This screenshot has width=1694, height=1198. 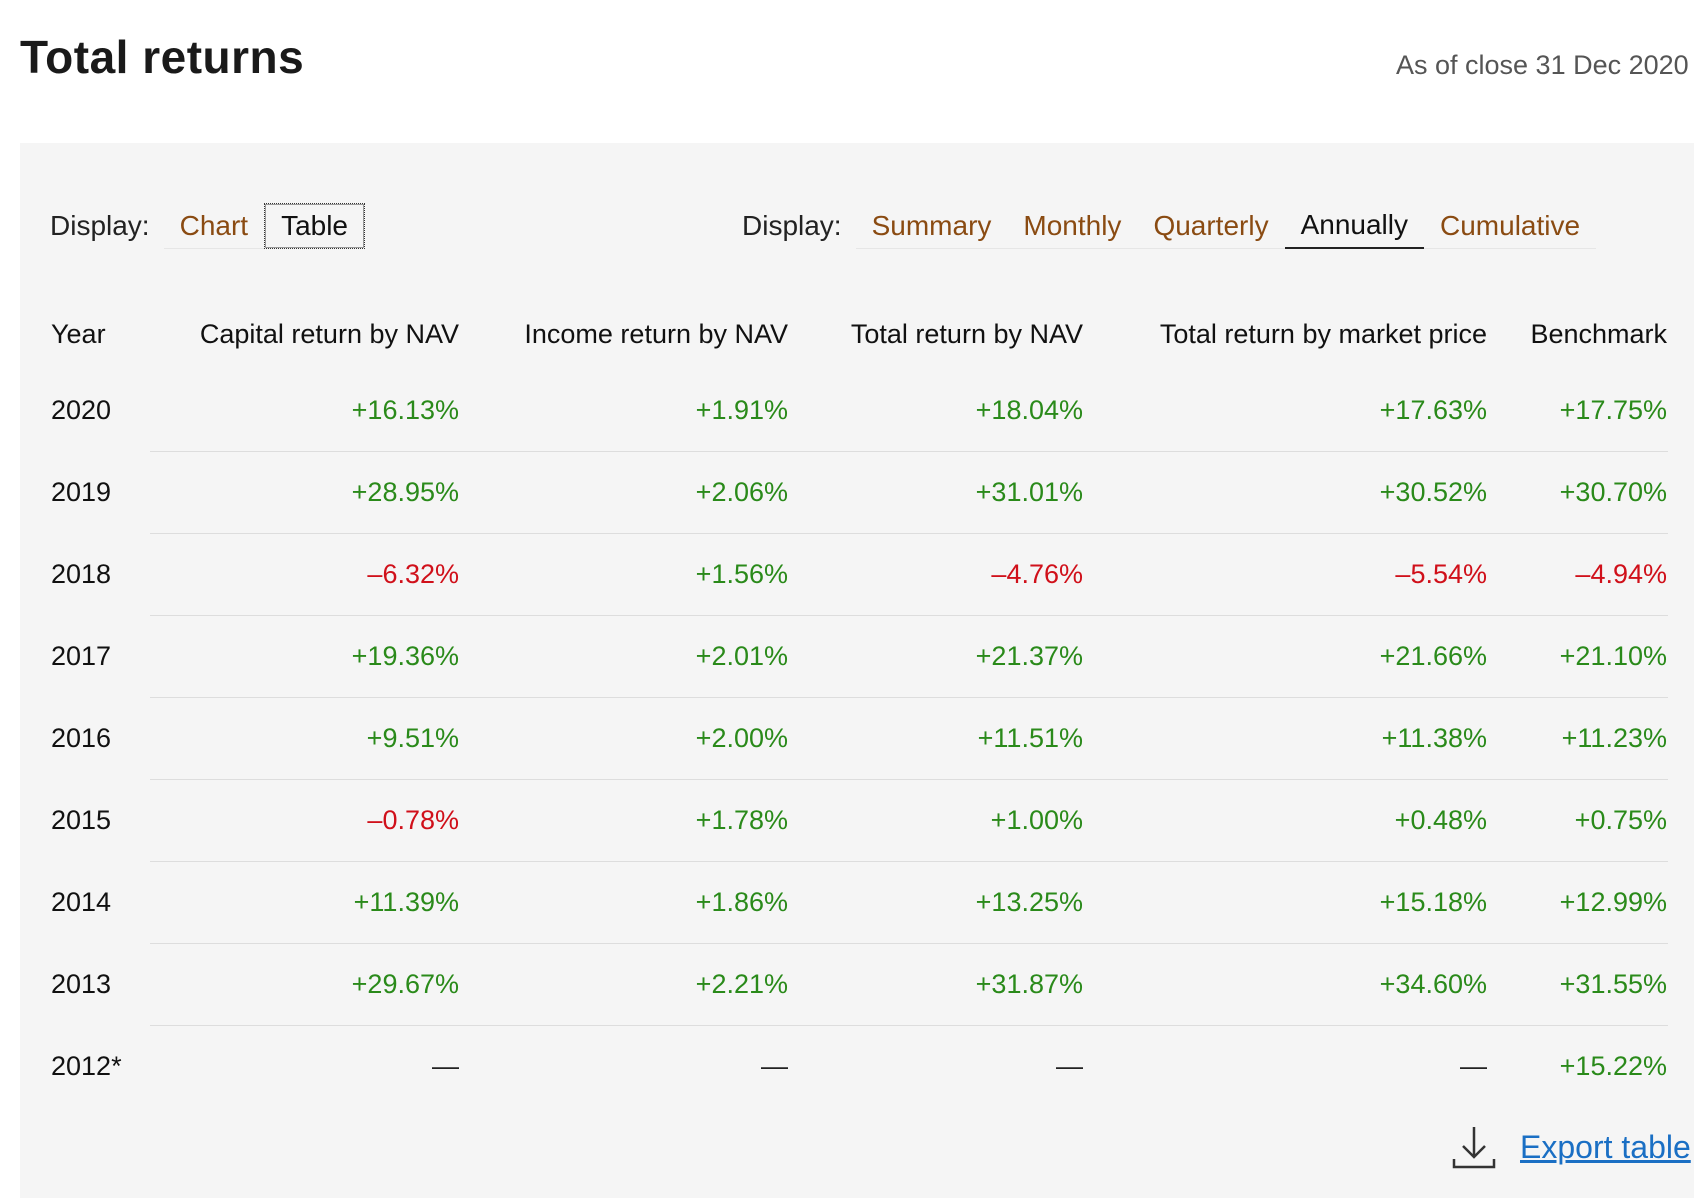 What do you see at coordinates (936, 984) in the screenshot?
I see `return-cell: +31.87%` at bounding box center [936, 984].